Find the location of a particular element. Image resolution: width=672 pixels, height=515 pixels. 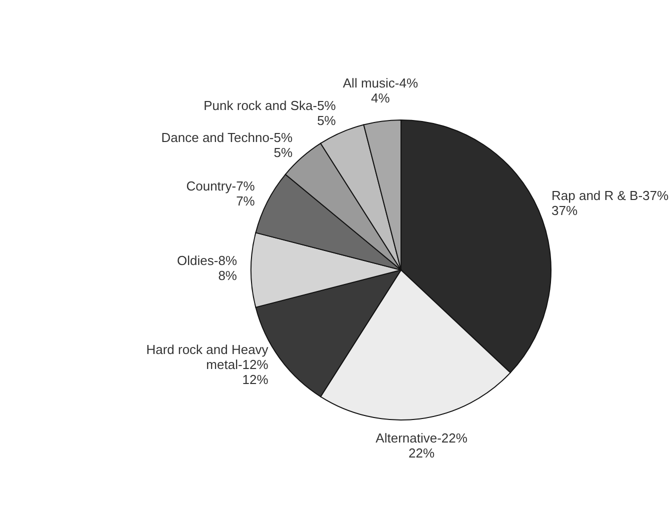

slice-label: Rap and R & B-37% is located at coordinates (611, 195).